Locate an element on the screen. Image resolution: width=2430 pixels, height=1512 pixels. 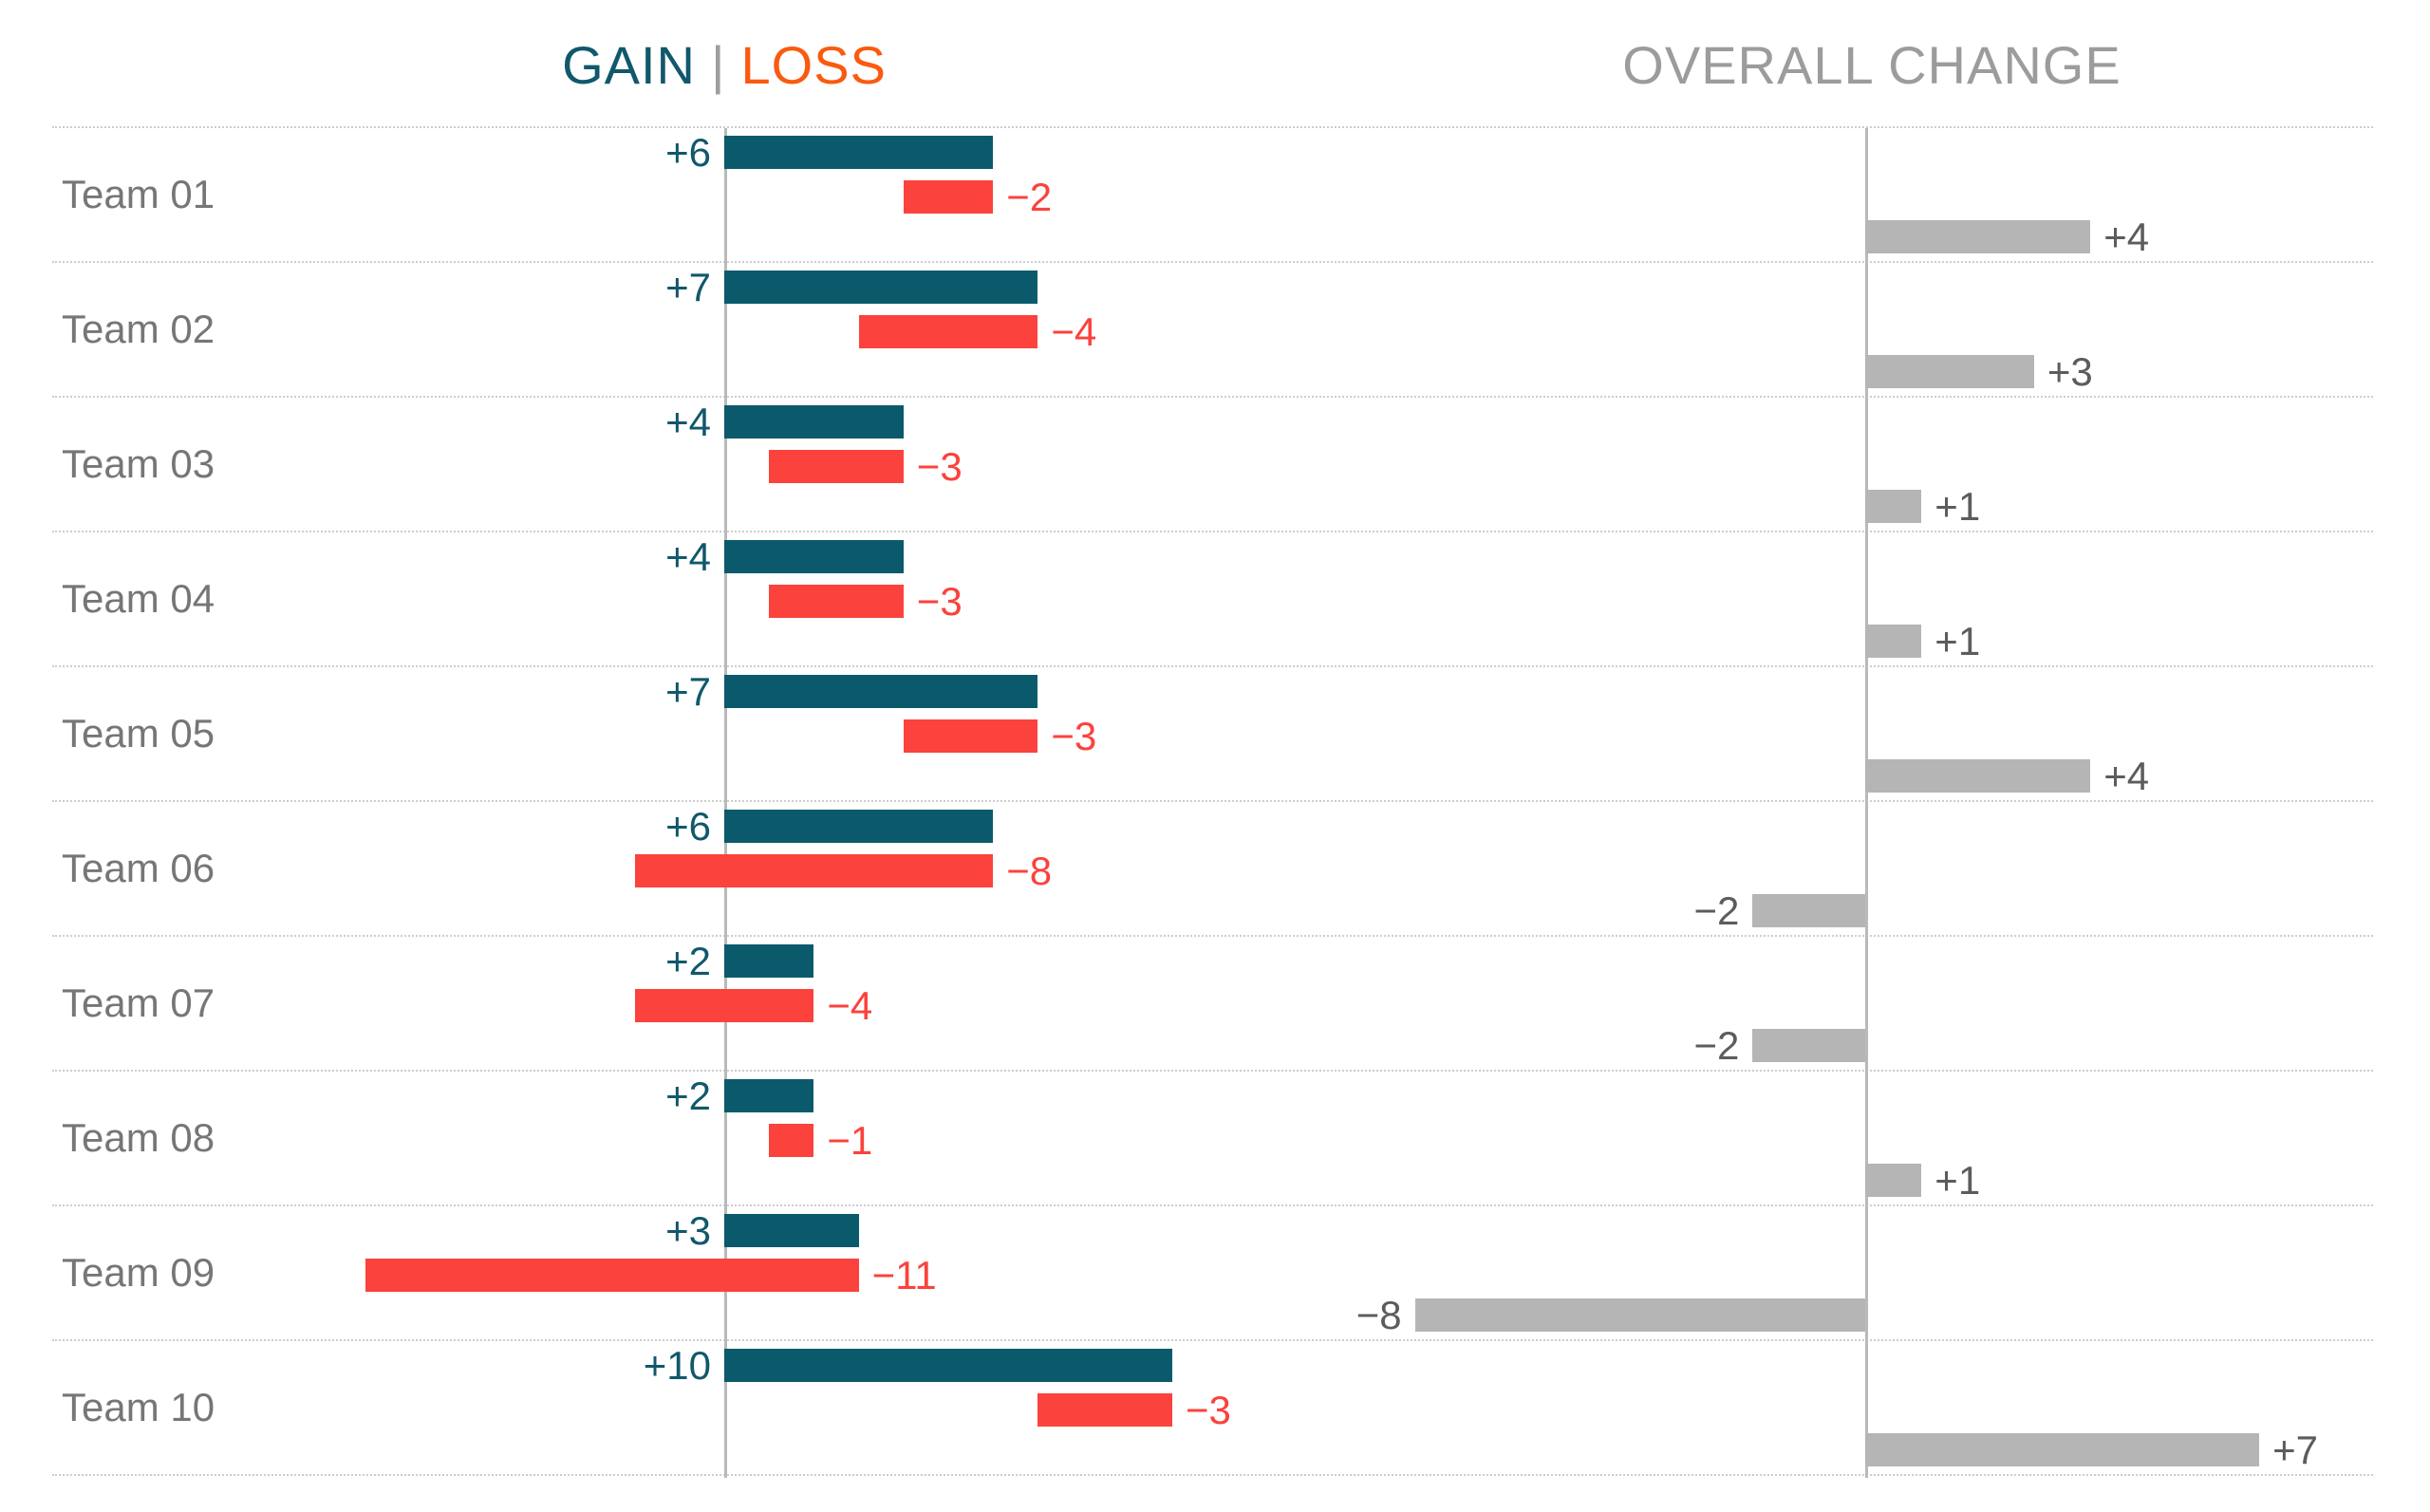
team-row: Team 09 +3 −11 −8 is located at coordinates (1212, 1273).